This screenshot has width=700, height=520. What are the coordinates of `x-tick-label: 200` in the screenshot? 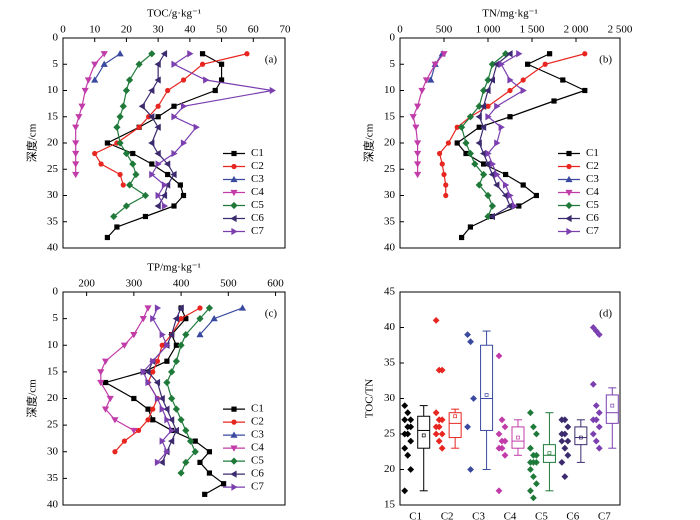 It's located at (86, 284).